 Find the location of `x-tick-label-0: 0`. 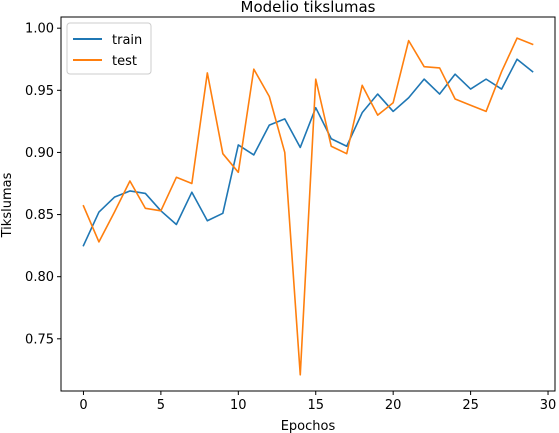

x-tick-label-0: 0 is located at coordinates (83, 405).